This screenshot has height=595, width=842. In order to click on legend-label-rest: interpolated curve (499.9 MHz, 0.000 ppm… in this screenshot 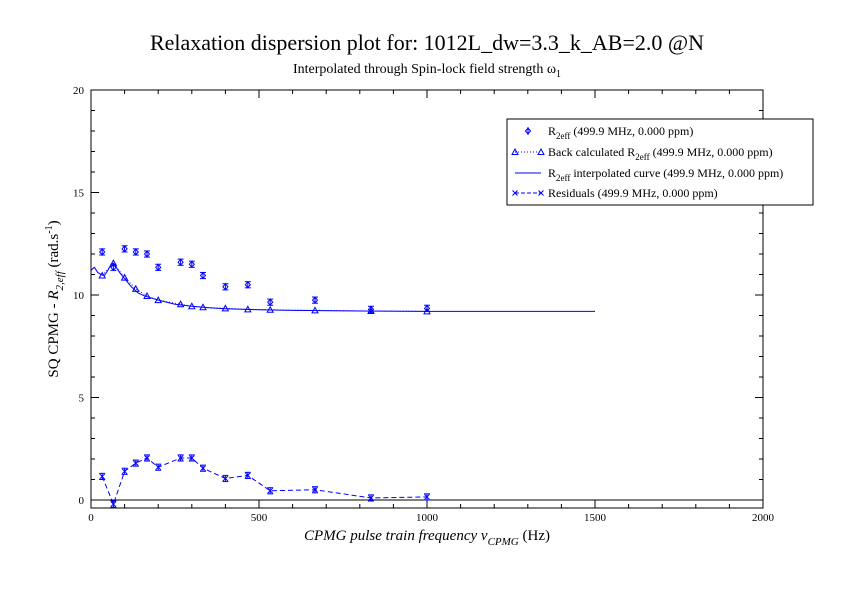, I will do `click(676, 173)`.